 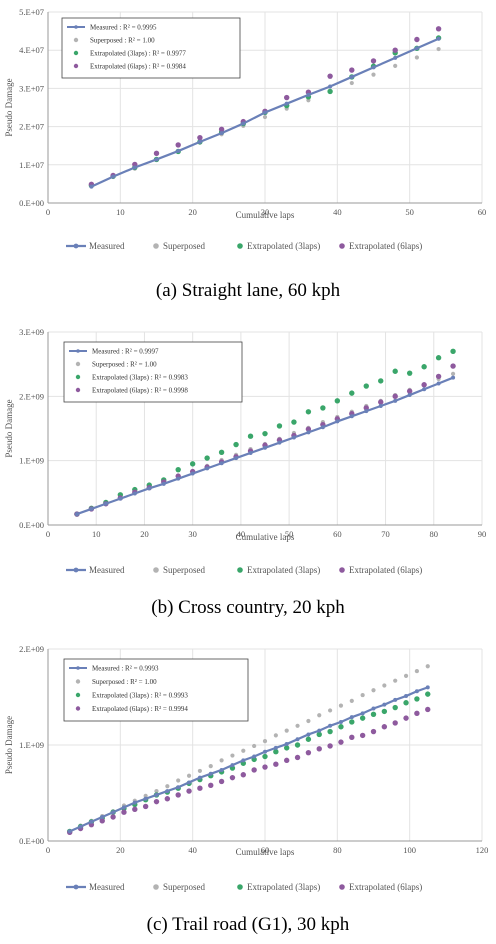 What do you see at coordinates (385, 246) in the screenshot?
I see `bottom-legend-label: Extrapolated (6laps)` at bounding box center [385, 246].